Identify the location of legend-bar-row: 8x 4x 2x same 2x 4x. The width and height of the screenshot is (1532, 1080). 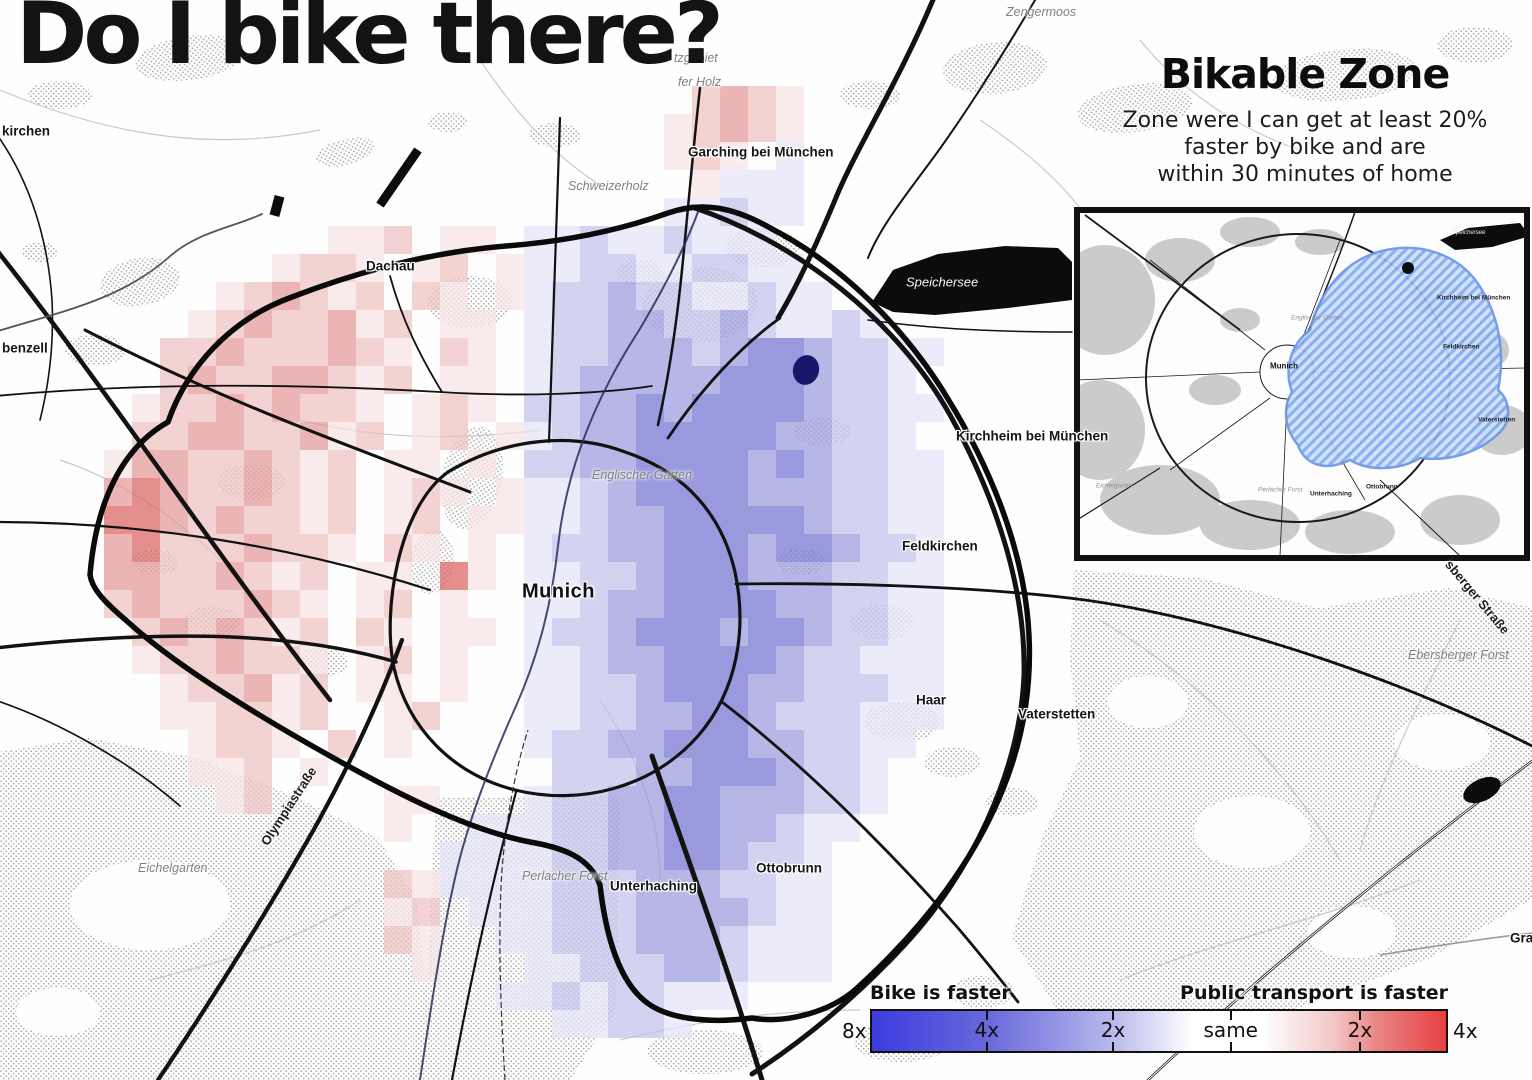
(1166, 1031).